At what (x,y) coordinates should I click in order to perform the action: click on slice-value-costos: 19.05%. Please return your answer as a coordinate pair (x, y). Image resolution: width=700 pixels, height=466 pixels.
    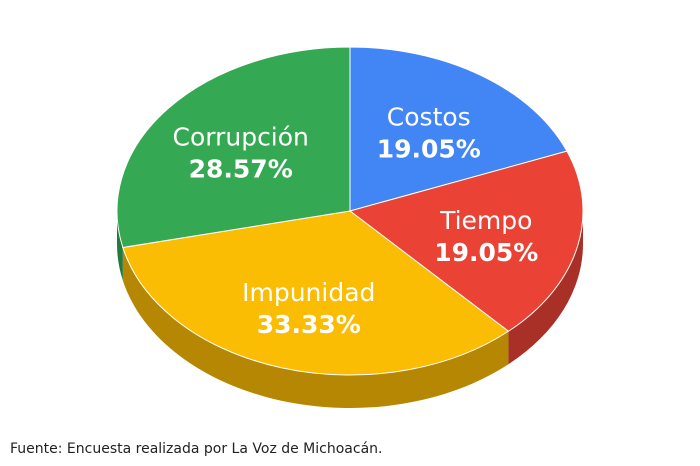
    Looking at the image, I should click on (429, 149).